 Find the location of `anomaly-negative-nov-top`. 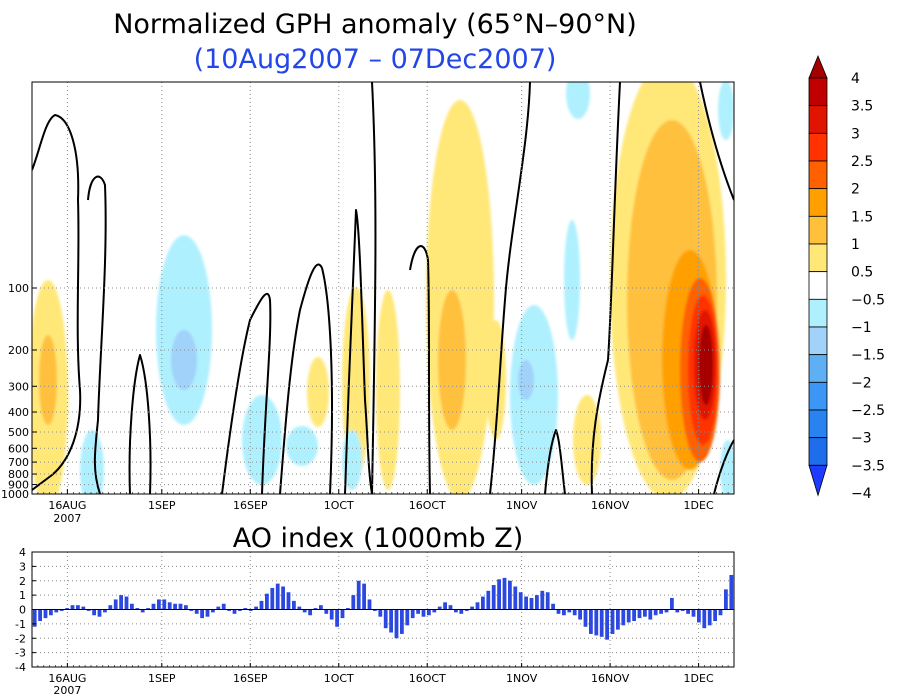

anomaly-negative-nov-top is located at coordinates (578, 100).